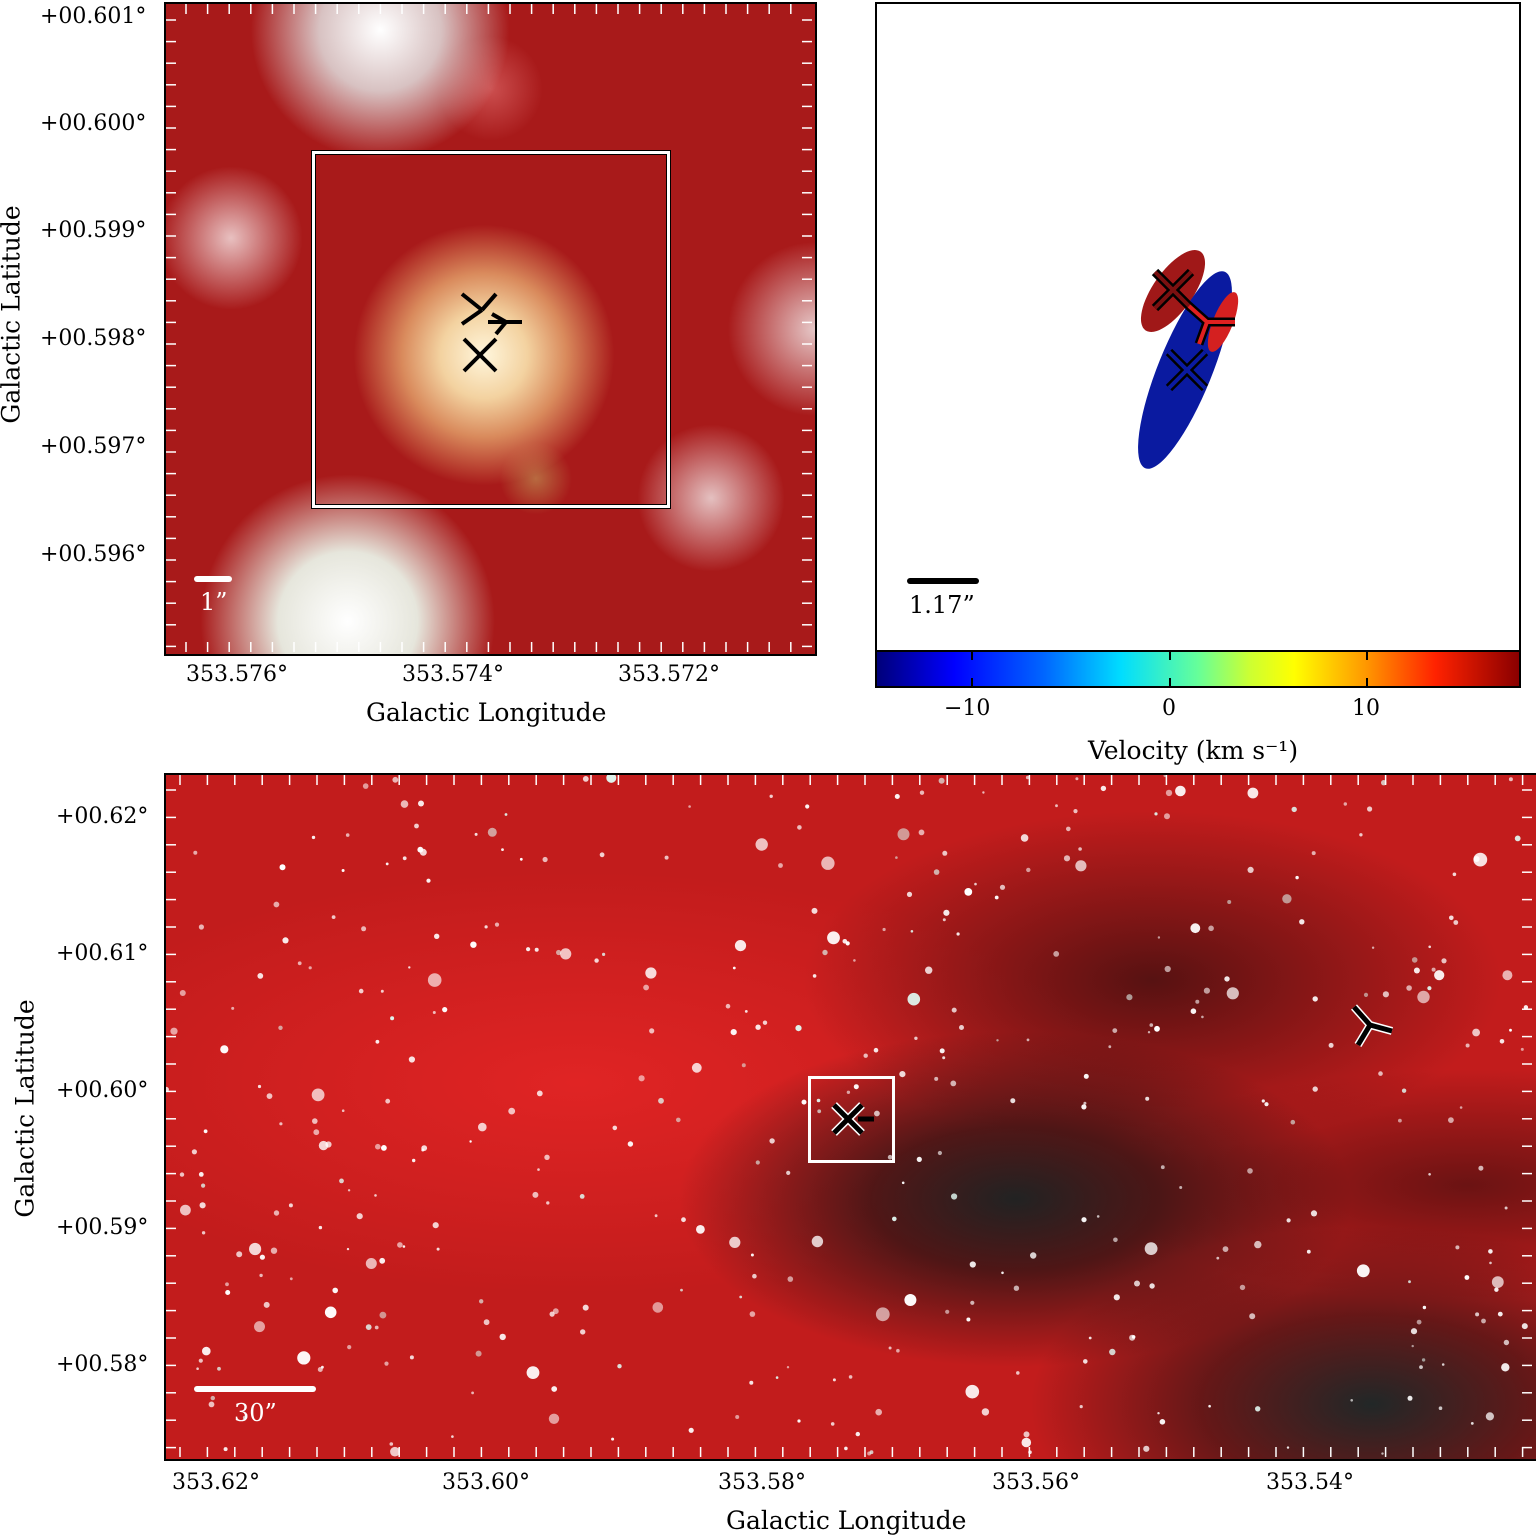  Describe the element at coordinates (93, 446) in the screenshot. I see `y-tick-label: +00.597°` at that location.